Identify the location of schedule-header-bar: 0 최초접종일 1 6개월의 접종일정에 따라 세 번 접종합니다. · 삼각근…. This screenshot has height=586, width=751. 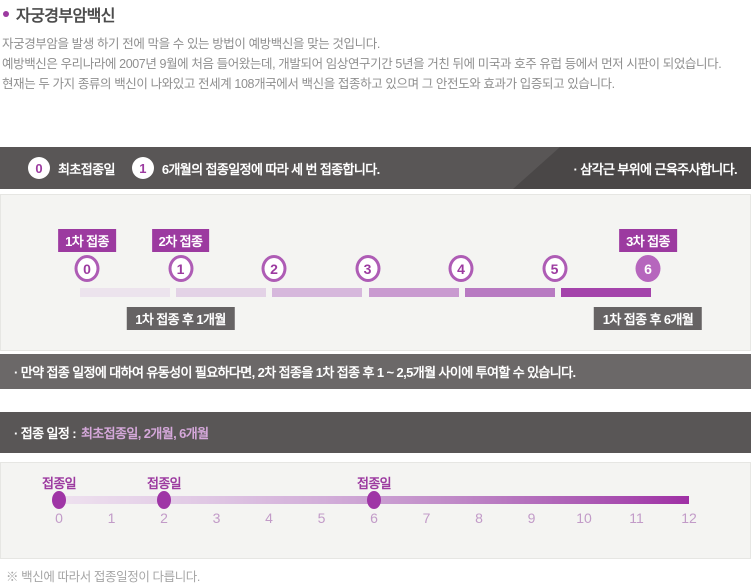
(375, 168).